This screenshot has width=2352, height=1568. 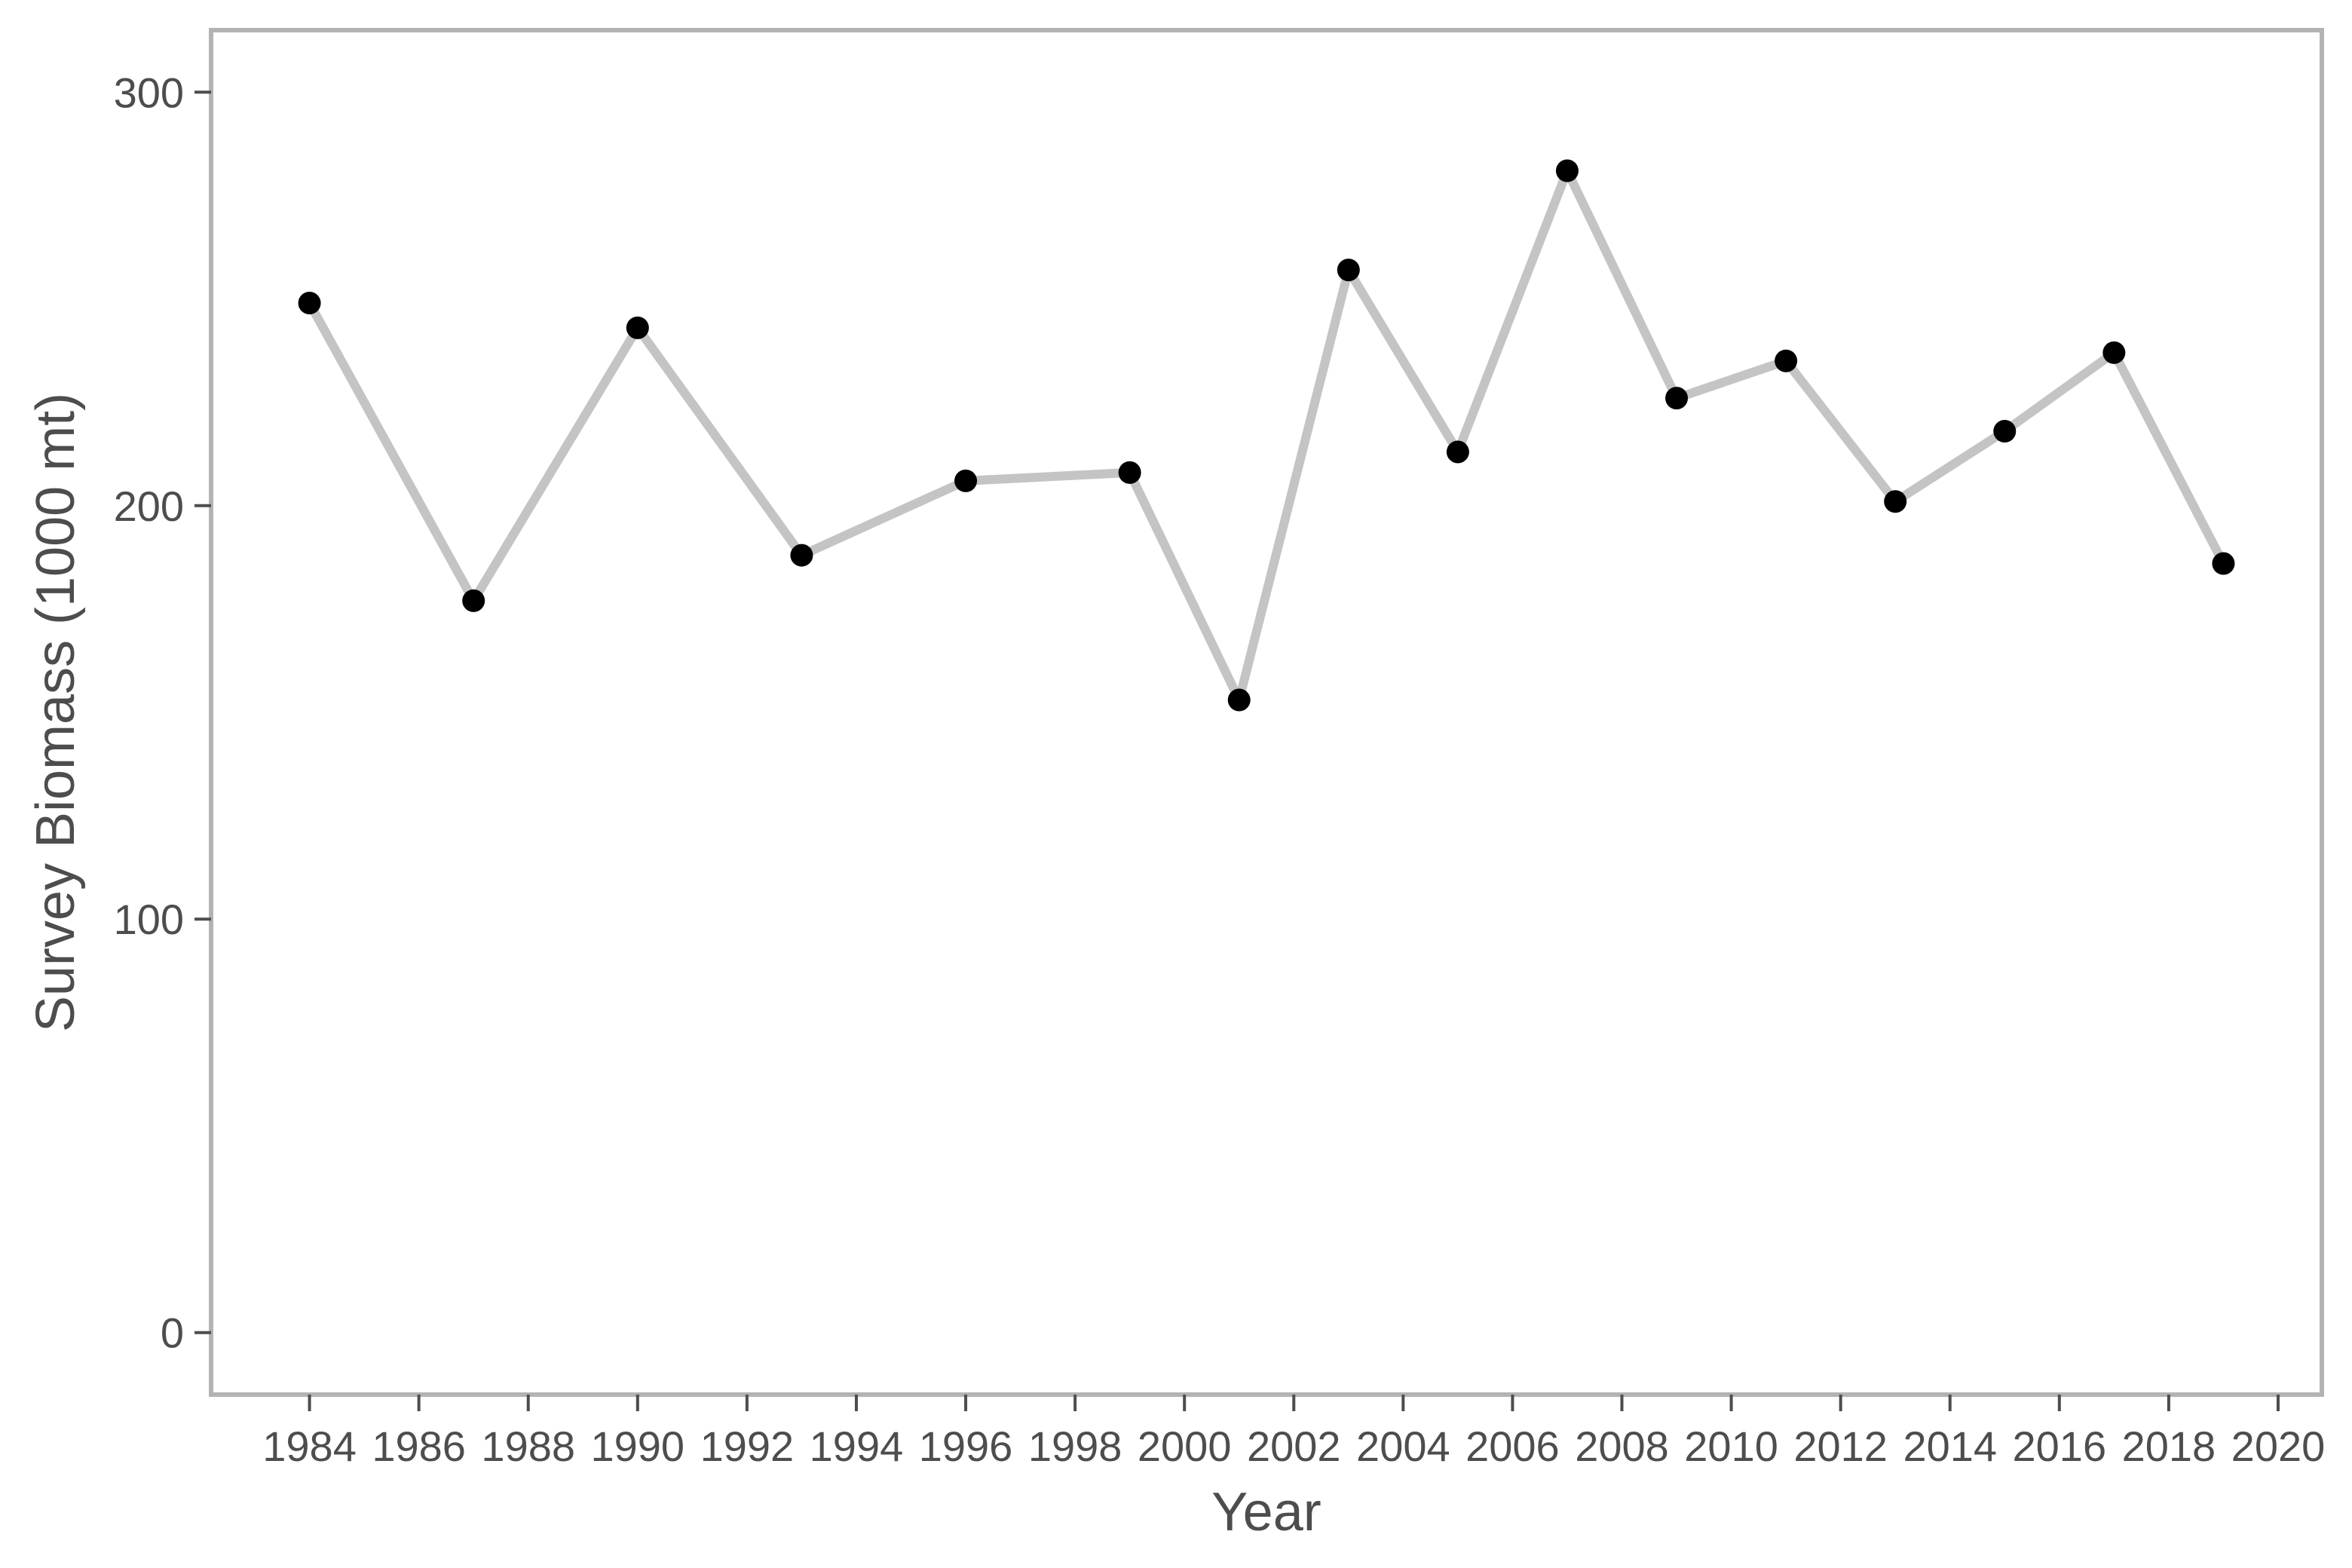 I want to click on y-tick-label: 300, so click(x=149, y=92).